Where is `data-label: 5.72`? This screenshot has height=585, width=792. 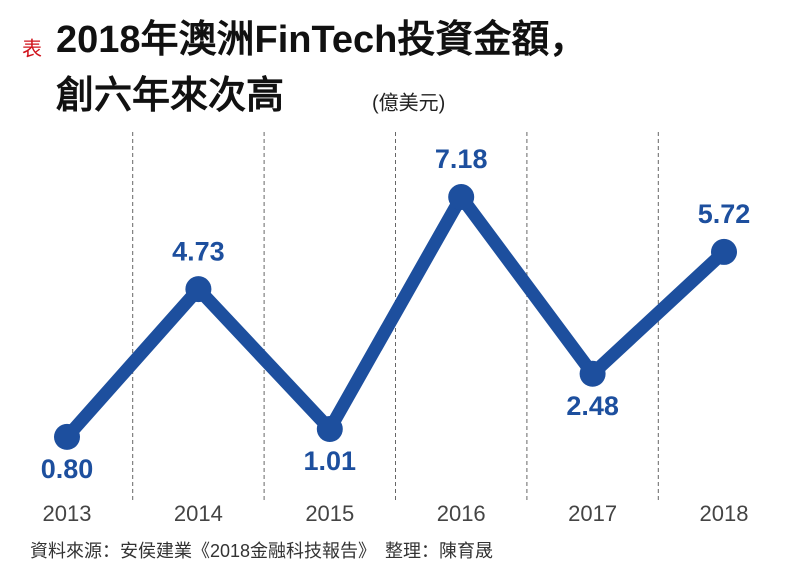
data-label: 5.72 is located at coordinates (724, 214).